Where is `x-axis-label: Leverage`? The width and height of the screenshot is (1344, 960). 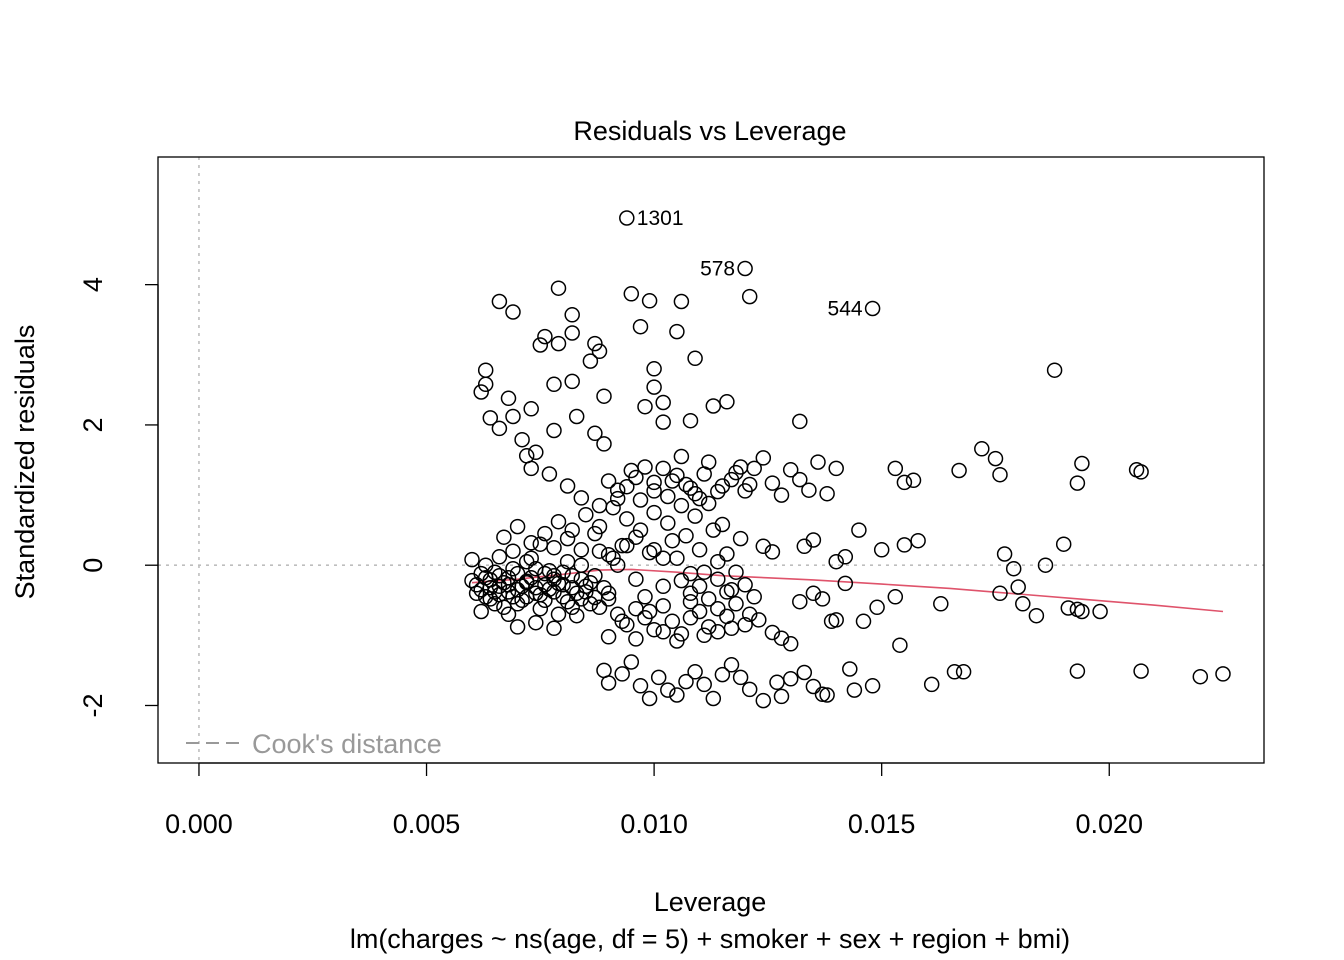 x-axis-label: Leverage is located at coordinates (710, 902).